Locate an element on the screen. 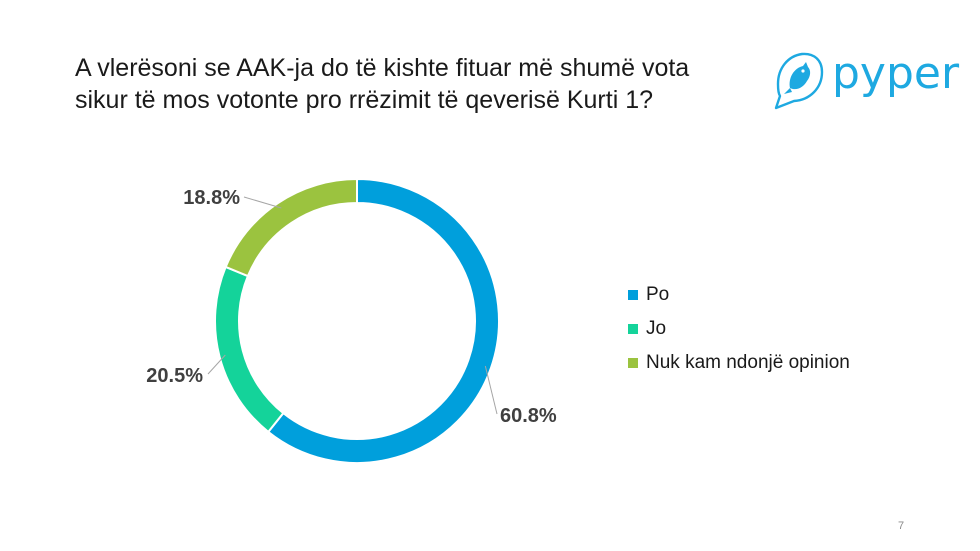  slice-jo is located at coordinates (249, 349).